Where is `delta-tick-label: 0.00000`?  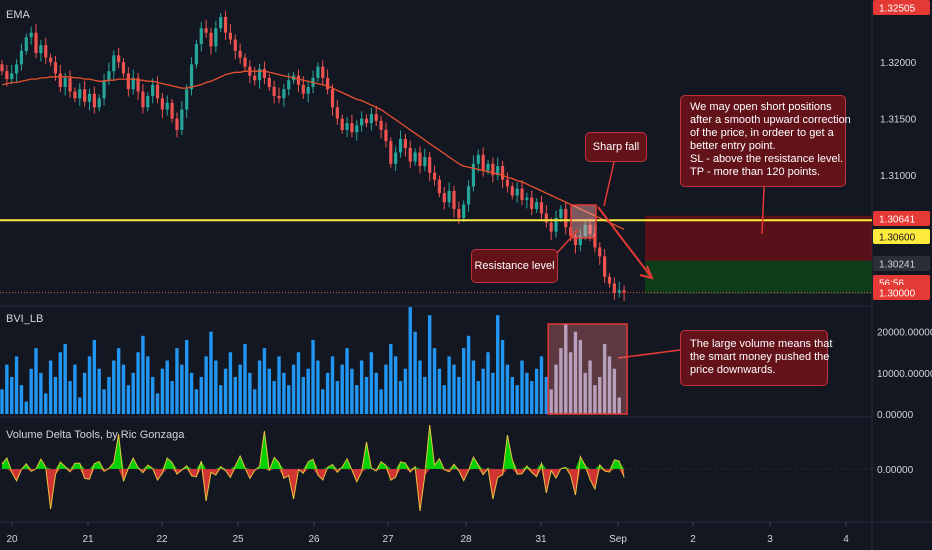
delta-tick-label: 0.00000 is located at coordinates (895, 470).